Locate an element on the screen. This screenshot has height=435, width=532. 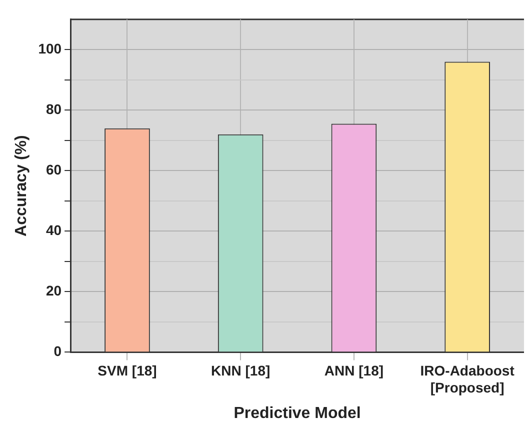
x-tick-label: KNN [18] is located at coordinates (240, 370).